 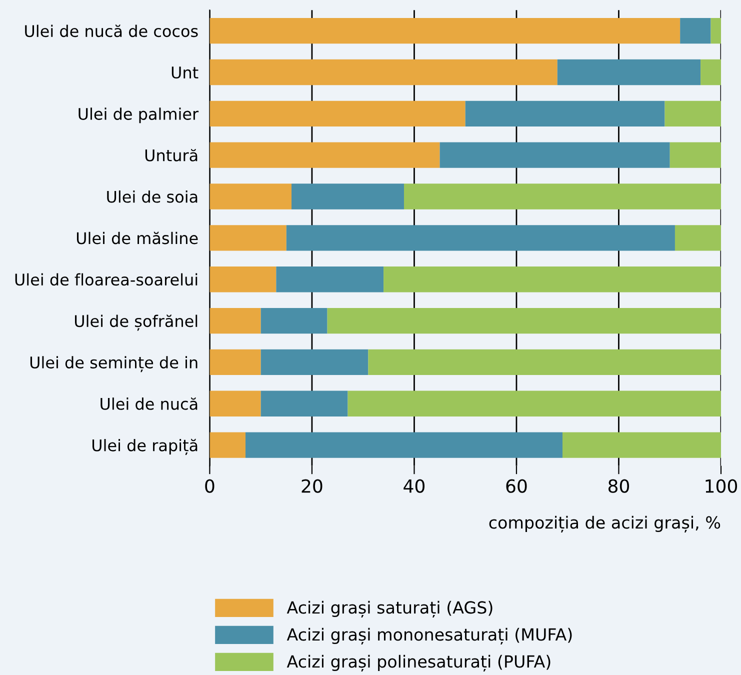 I want to click on y-tick-label: Unt, so click(x=185, y=72).